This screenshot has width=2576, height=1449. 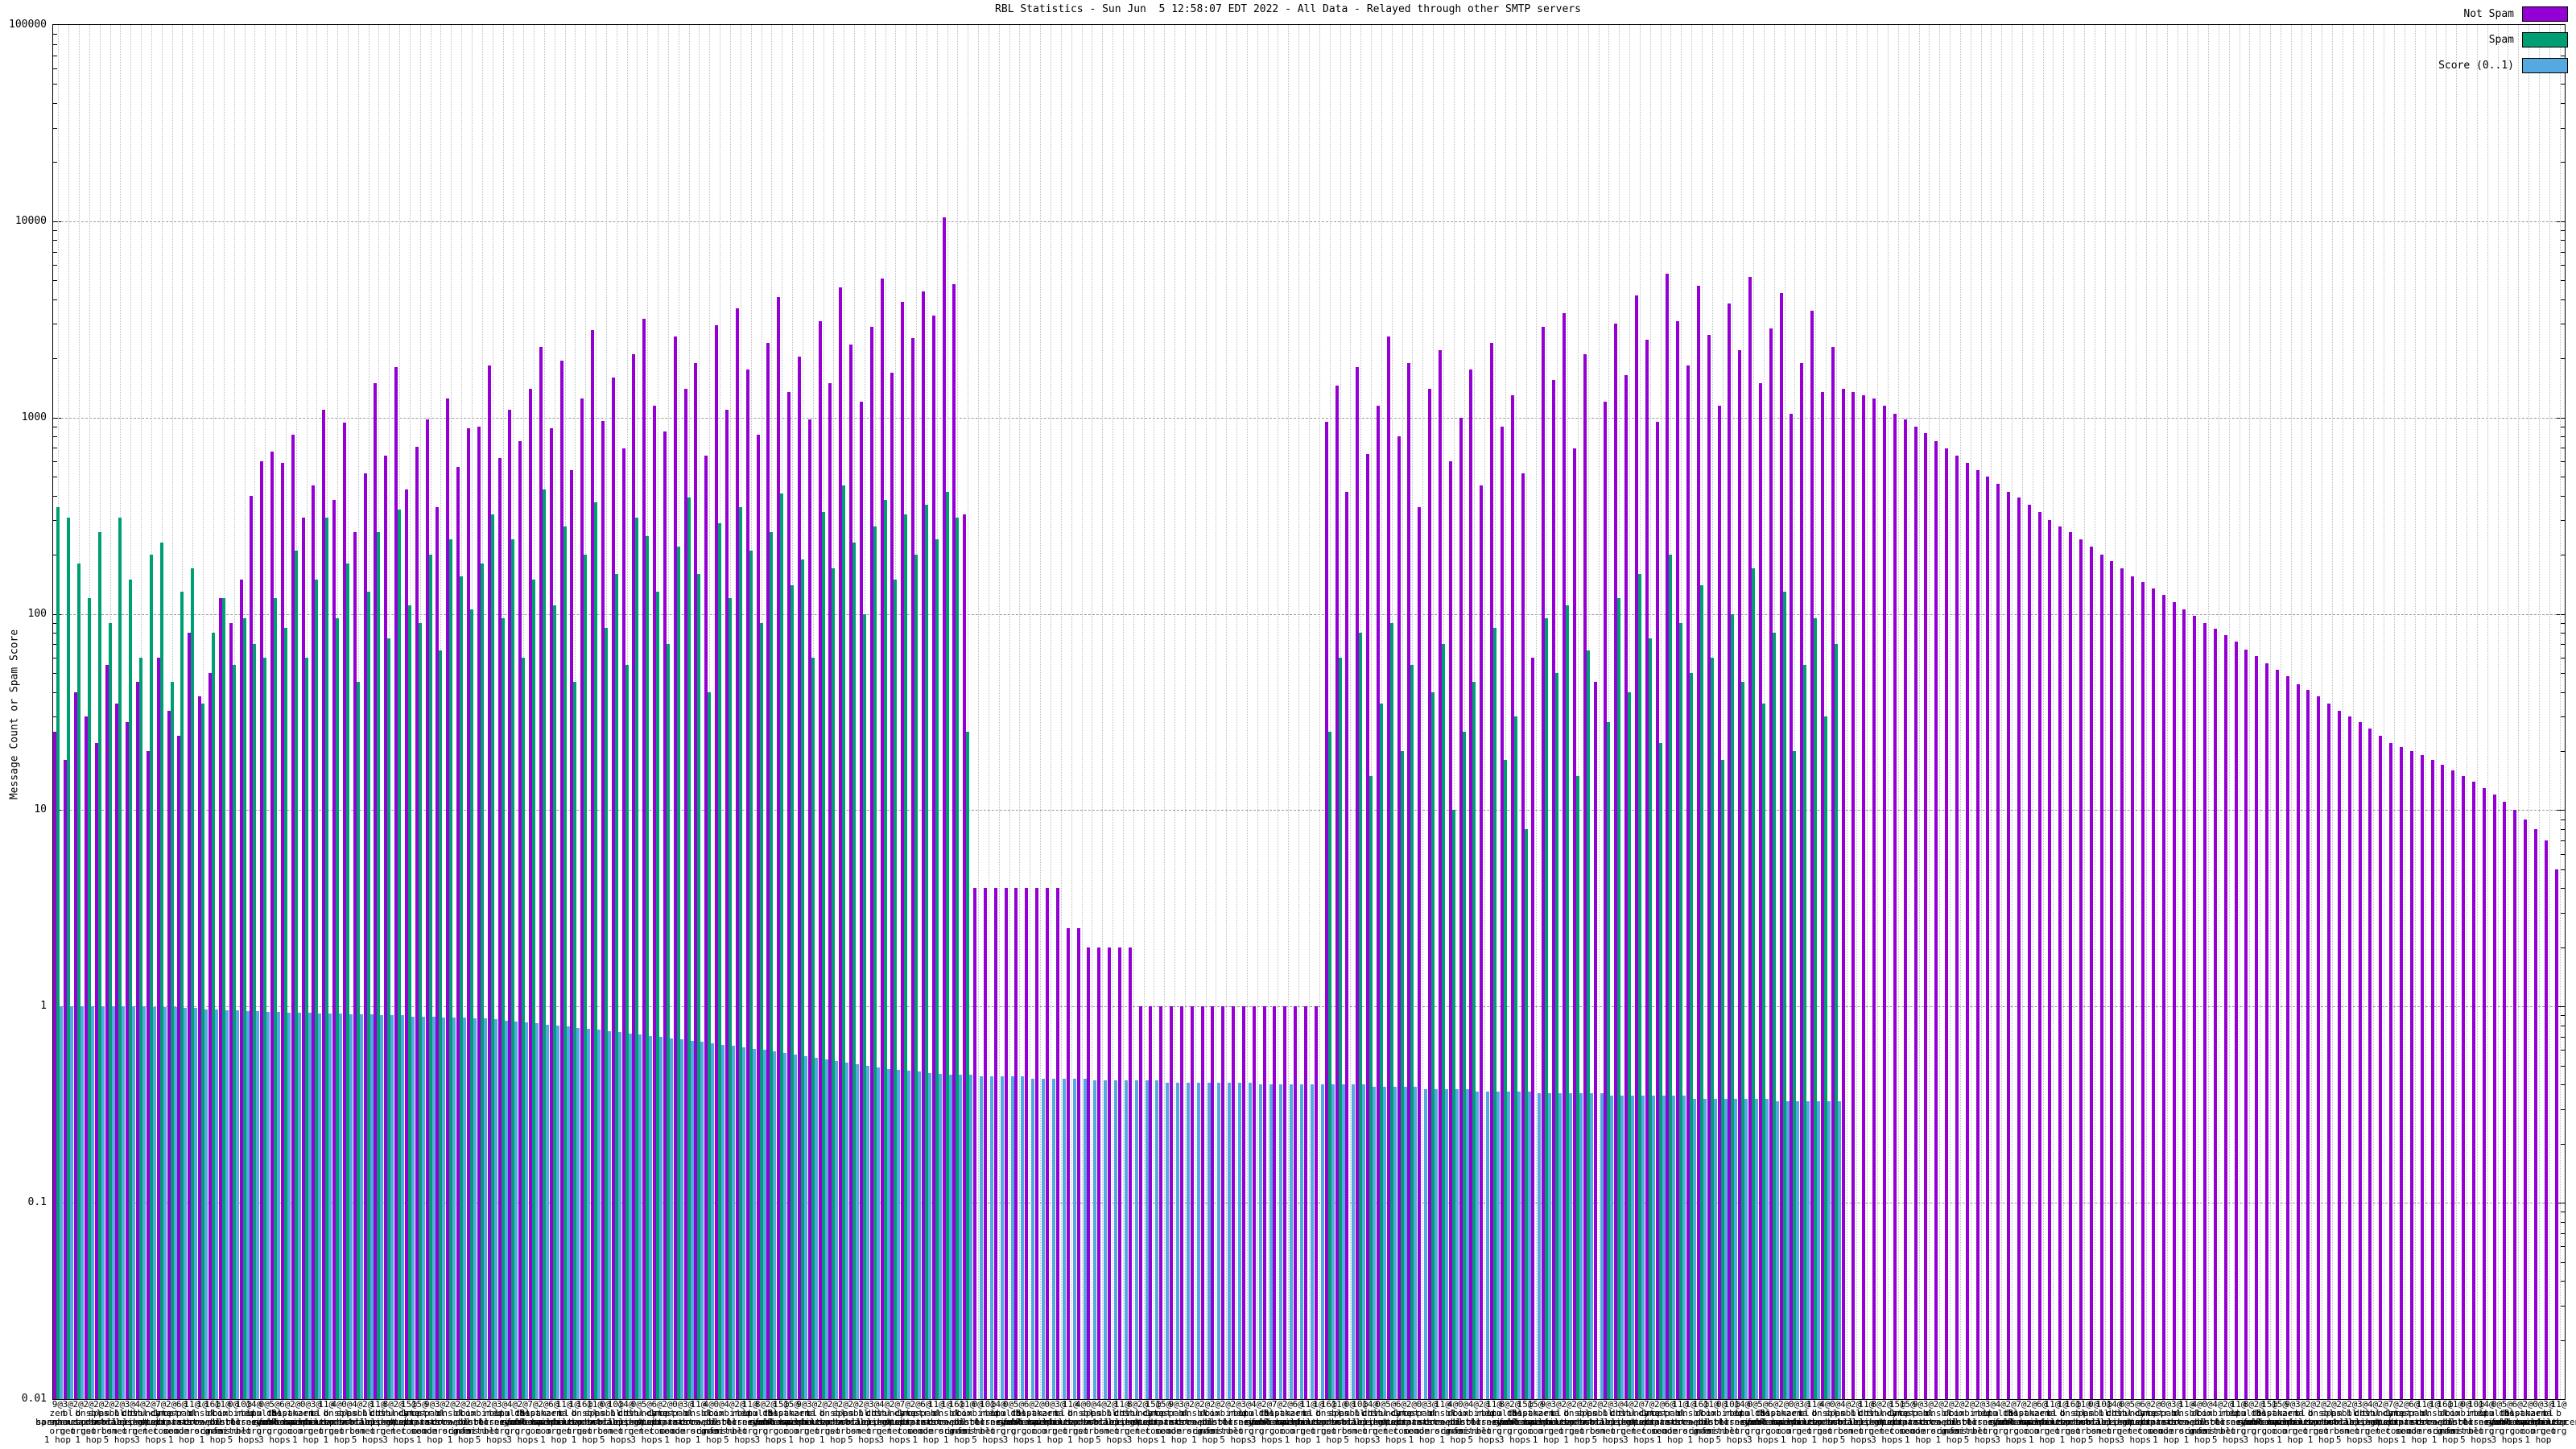 I want to click on legend-item-score: Score (0..1), so click(x=2503, y=65).